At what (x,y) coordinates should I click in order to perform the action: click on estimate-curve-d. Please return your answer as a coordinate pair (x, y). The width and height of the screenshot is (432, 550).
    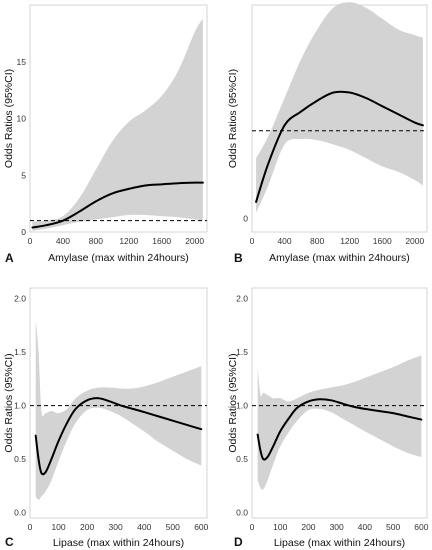
    Looking at the image, I should click on (339, 429).